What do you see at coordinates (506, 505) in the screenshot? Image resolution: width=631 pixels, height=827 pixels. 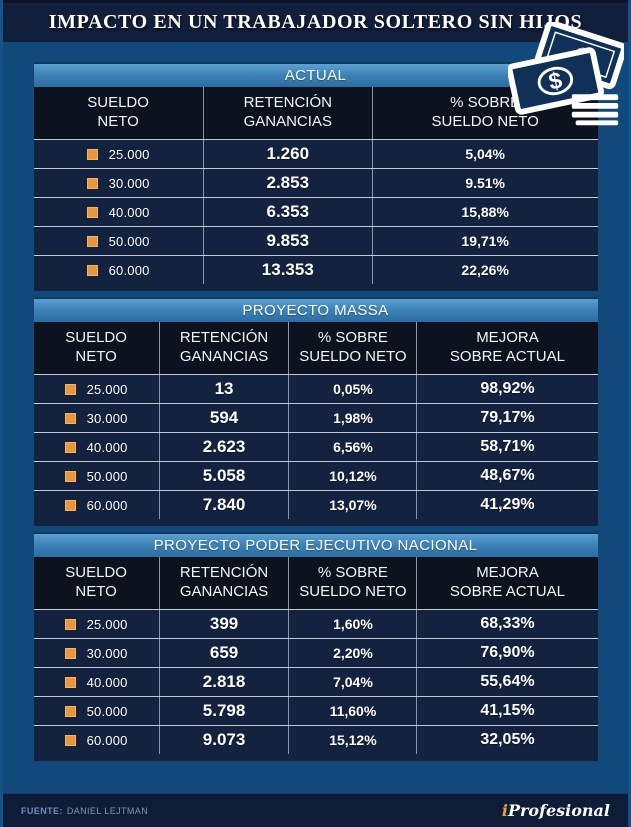 I see `mejora-value: 41,29%` at bounding box center [506, 505].